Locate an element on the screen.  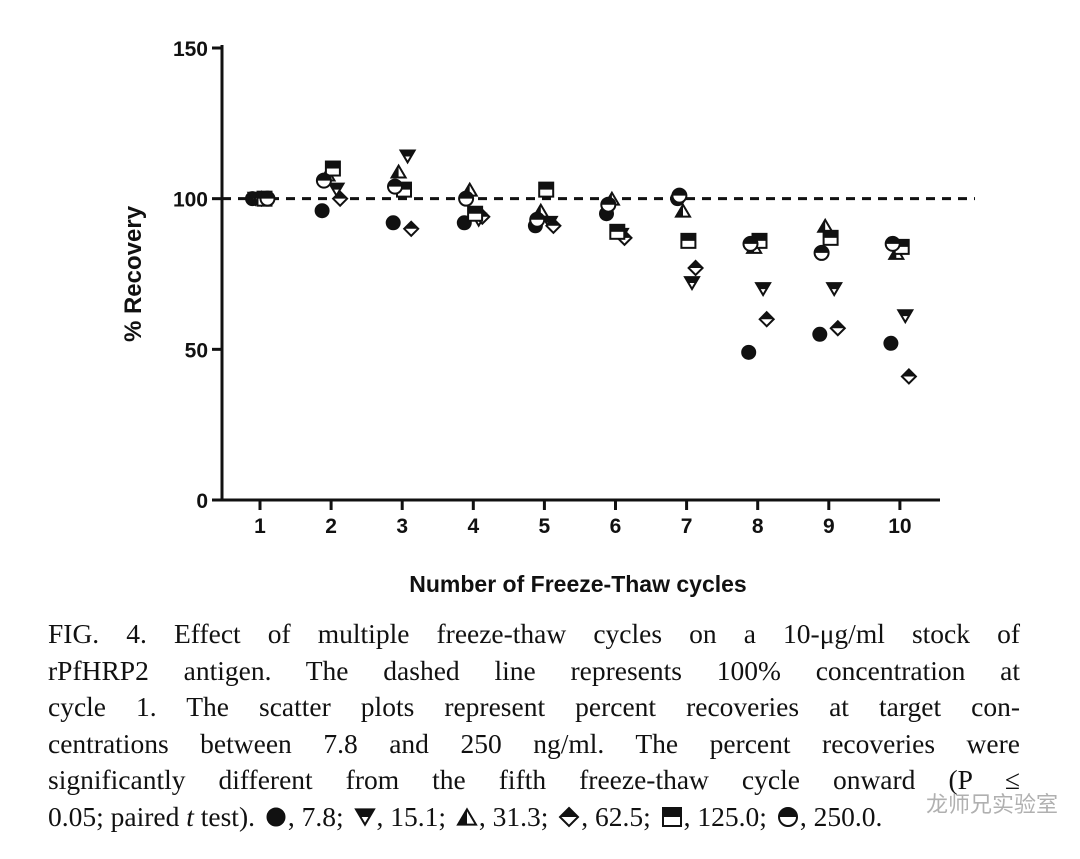
caption-text: test). is located at coordinates (224, 816).